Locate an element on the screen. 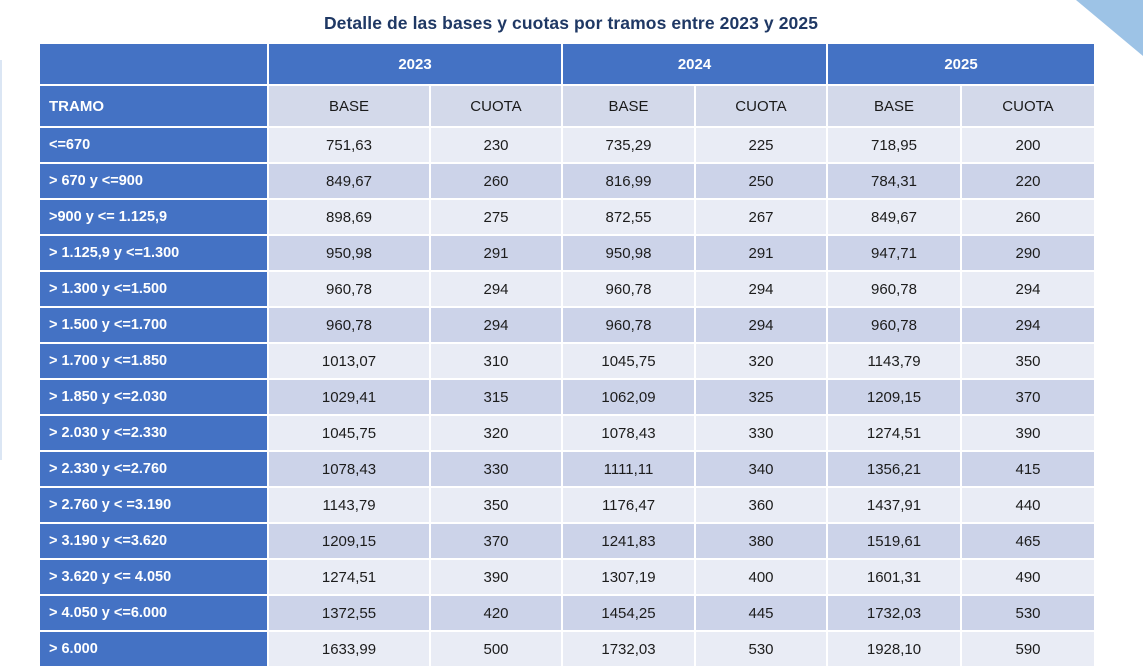 The height and width of the screenshot is (668, 1143). cuota-2023-cell: 420 is located at coordinates (496, 613).